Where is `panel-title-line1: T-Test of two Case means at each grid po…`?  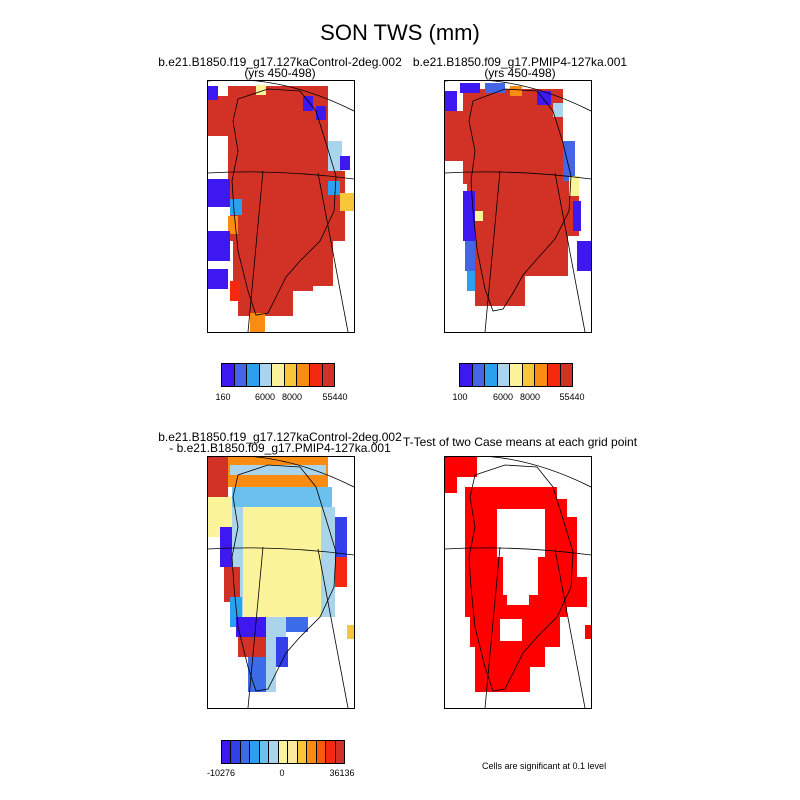 panel-title-line1: T-Test of two Case means at each grid po… is located at coordinates (520, 442).